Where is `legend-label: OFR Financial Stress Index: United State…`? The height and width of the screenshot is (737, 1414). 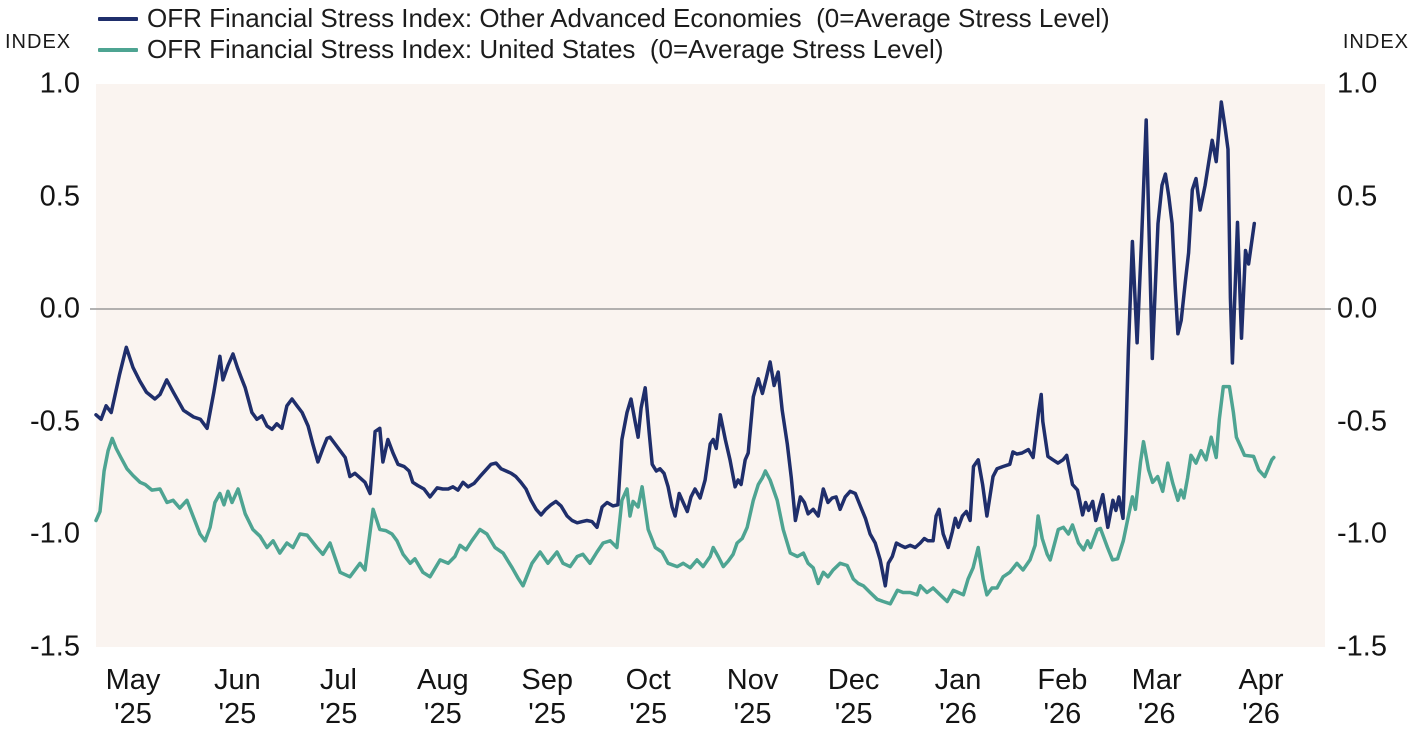 legend-label: OFR Financial Stress Index: United State… is located at coordinates (545, 49).